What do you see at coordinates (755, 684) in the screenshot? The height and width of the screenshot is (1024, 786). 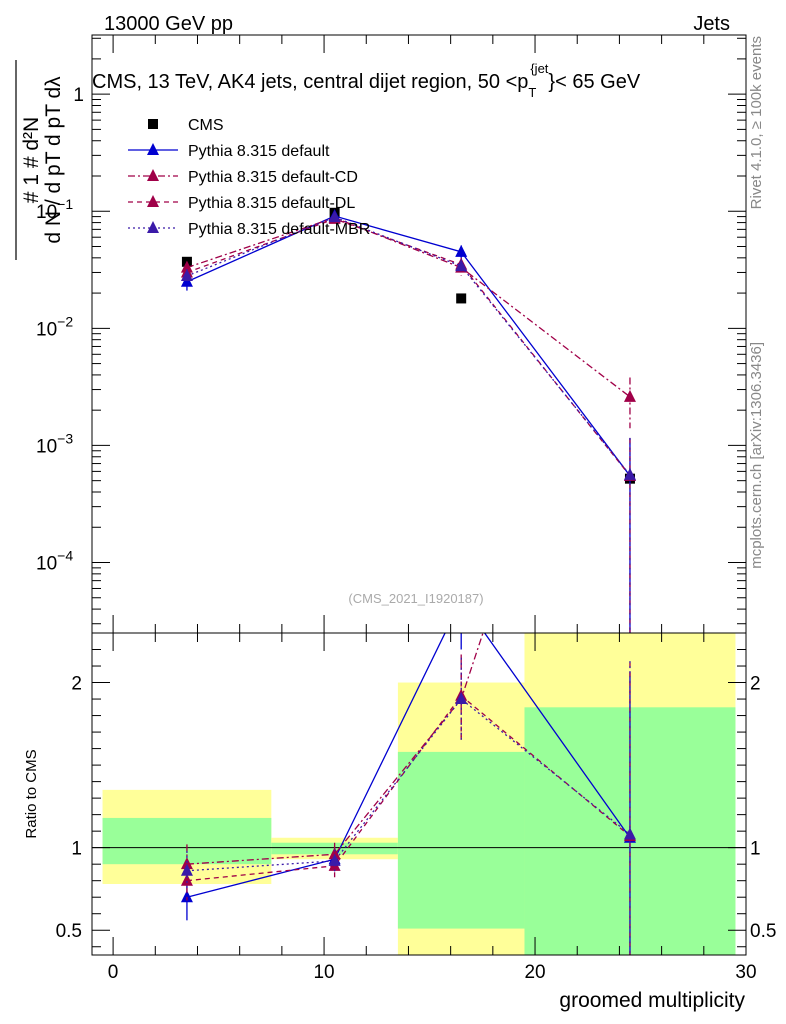 I see `ratio-ytick-label-right: 2` at bounding box center [755, 684].